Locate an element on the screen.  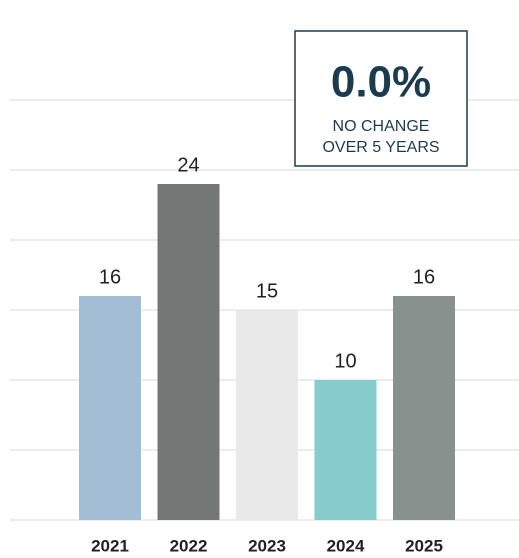
value-label: 10 is located at coordinates (345, 361).